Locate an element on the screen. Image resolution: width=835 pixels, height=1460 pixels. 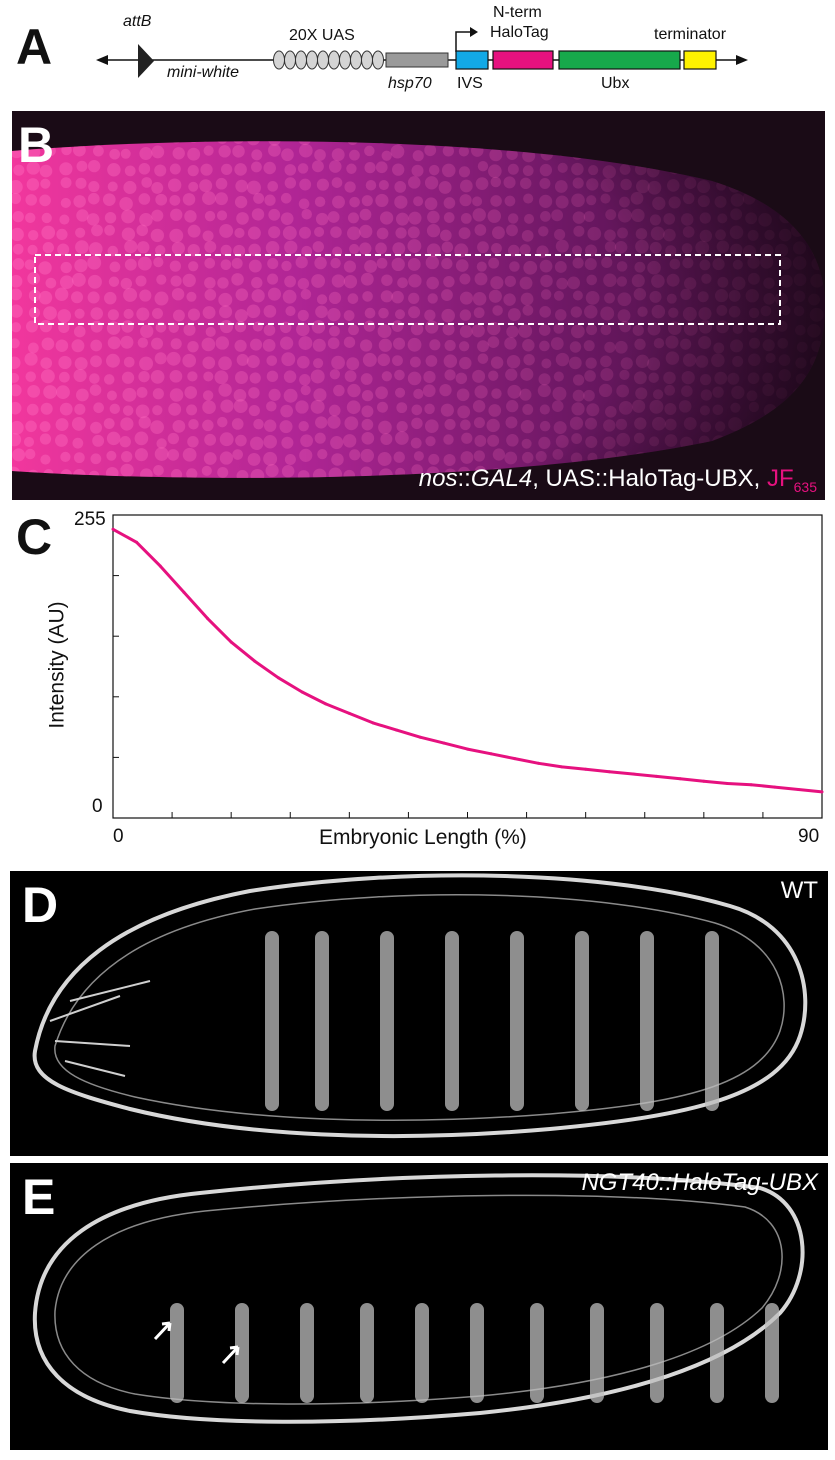
backbone-right-arrow is located at coordinates (742, 60).